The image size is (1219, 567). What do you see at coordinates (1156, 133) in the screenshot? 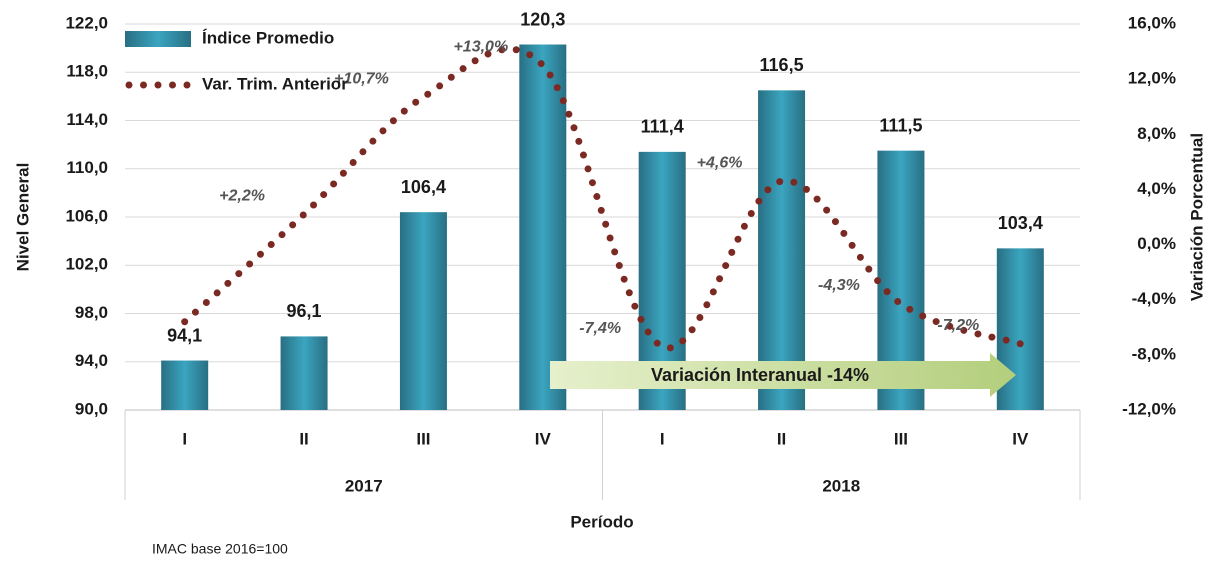
I see `y2-tick-label: 8,0%` at bounding box center [1156, 133].